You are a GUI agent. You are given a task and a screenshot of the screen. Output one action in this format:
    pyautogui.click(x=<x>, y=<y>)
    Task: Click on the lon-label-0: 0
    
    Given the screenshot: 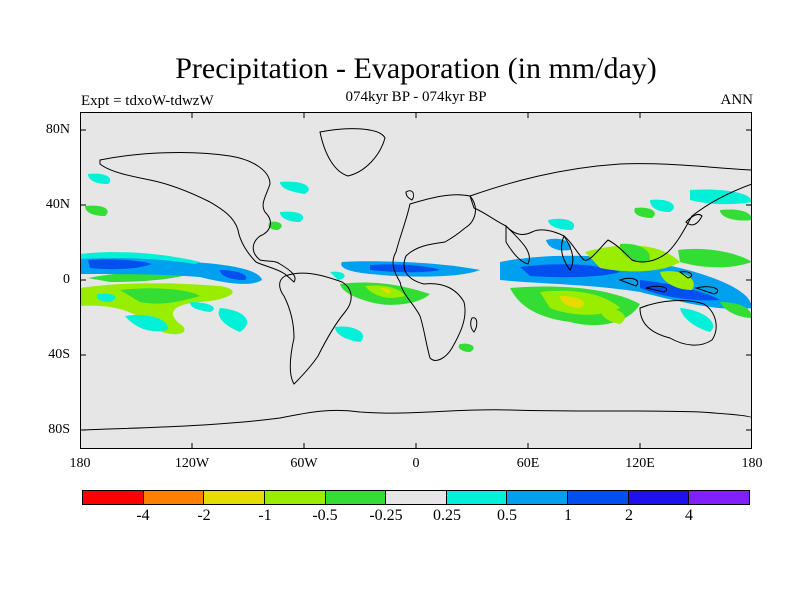 What is the action you would take?
    pyautogui.click(x=416, y=463)
    